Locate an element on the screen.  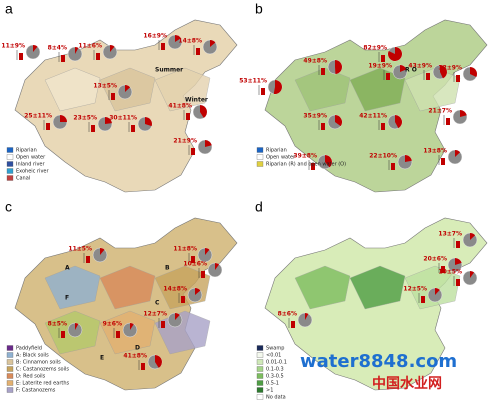
pie-label: 23±5% is located at coordinates (85, 118).